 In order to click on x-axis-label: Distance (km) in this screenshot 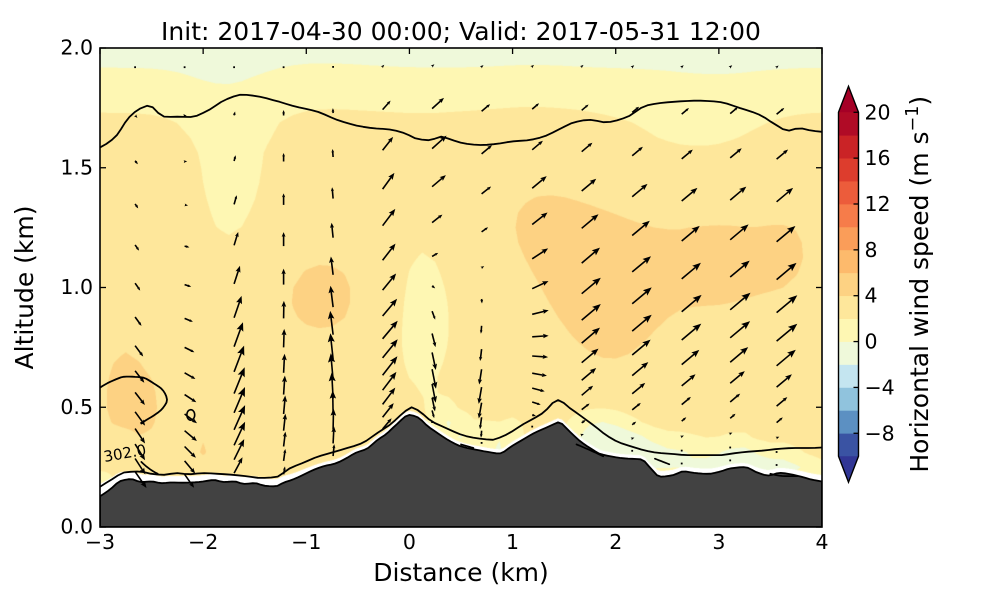, I will do `click(461, 572)`.